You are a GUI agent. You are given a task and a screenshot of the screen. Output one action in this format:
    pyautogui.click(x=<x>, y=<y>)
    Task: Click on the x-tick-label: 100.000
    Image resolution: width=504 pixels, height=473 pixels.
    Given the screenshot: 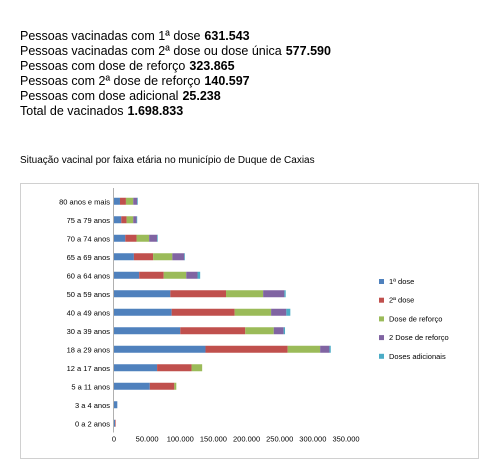 What is the action you would take?
    pyautogui.click(x=180, y=439)
    